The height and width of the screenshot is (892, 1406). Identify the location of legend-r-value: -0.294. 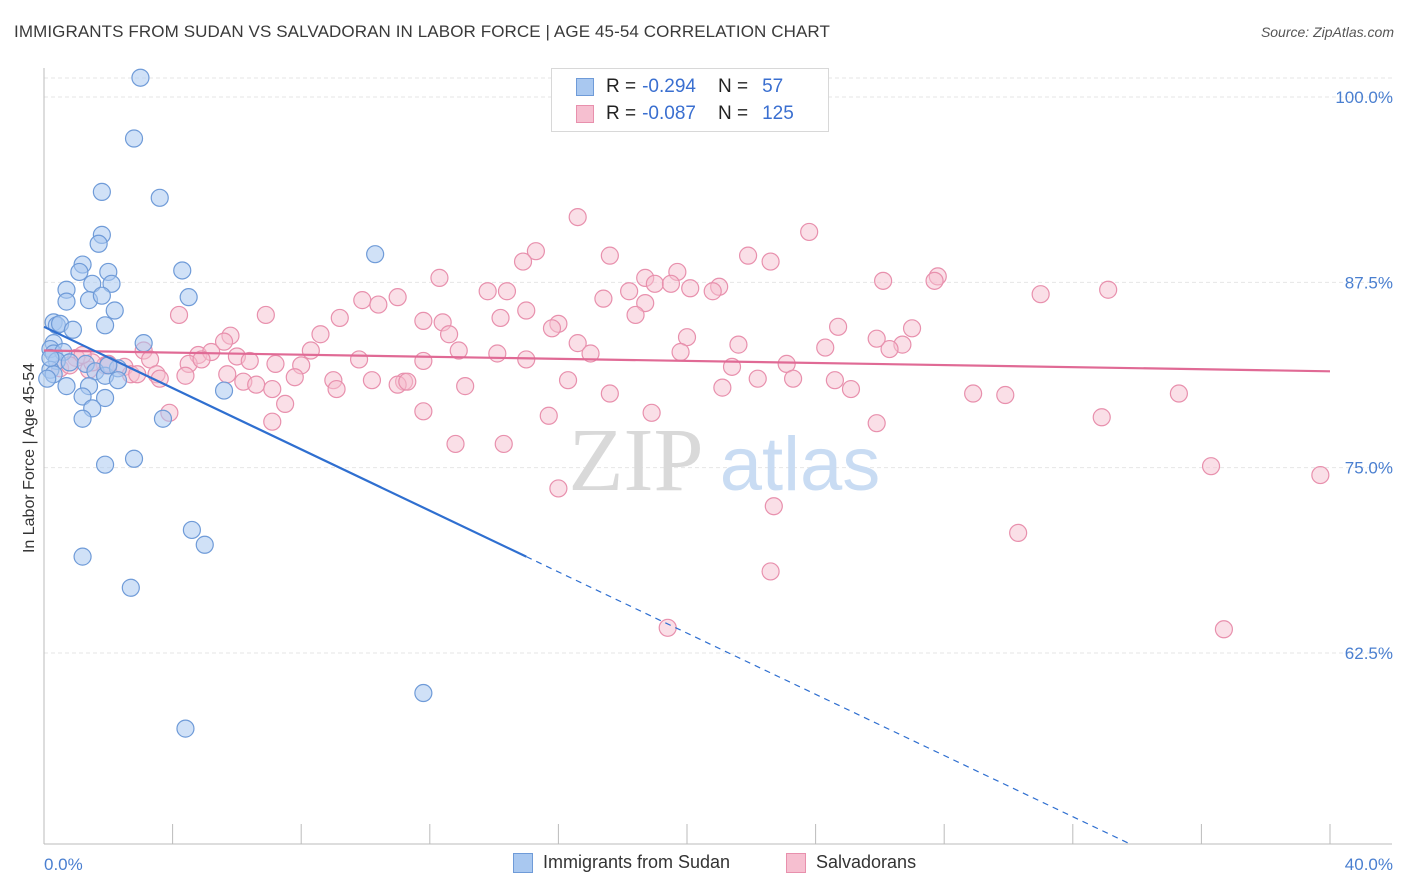
(669, 86).